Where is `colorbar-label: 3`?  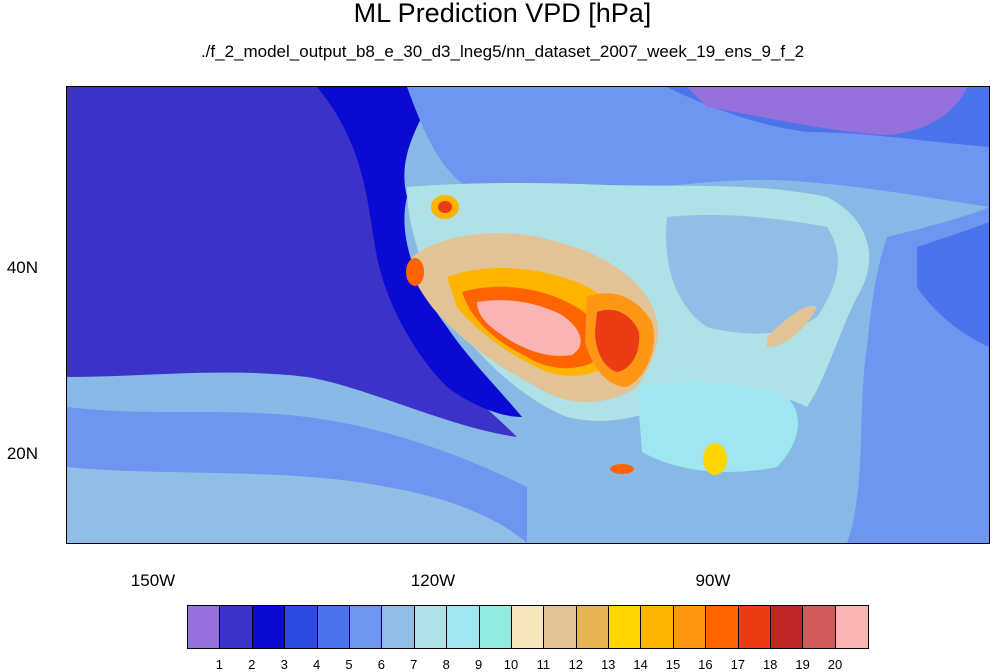 colorbar-label: 3 is located at coordinates (284, 664).